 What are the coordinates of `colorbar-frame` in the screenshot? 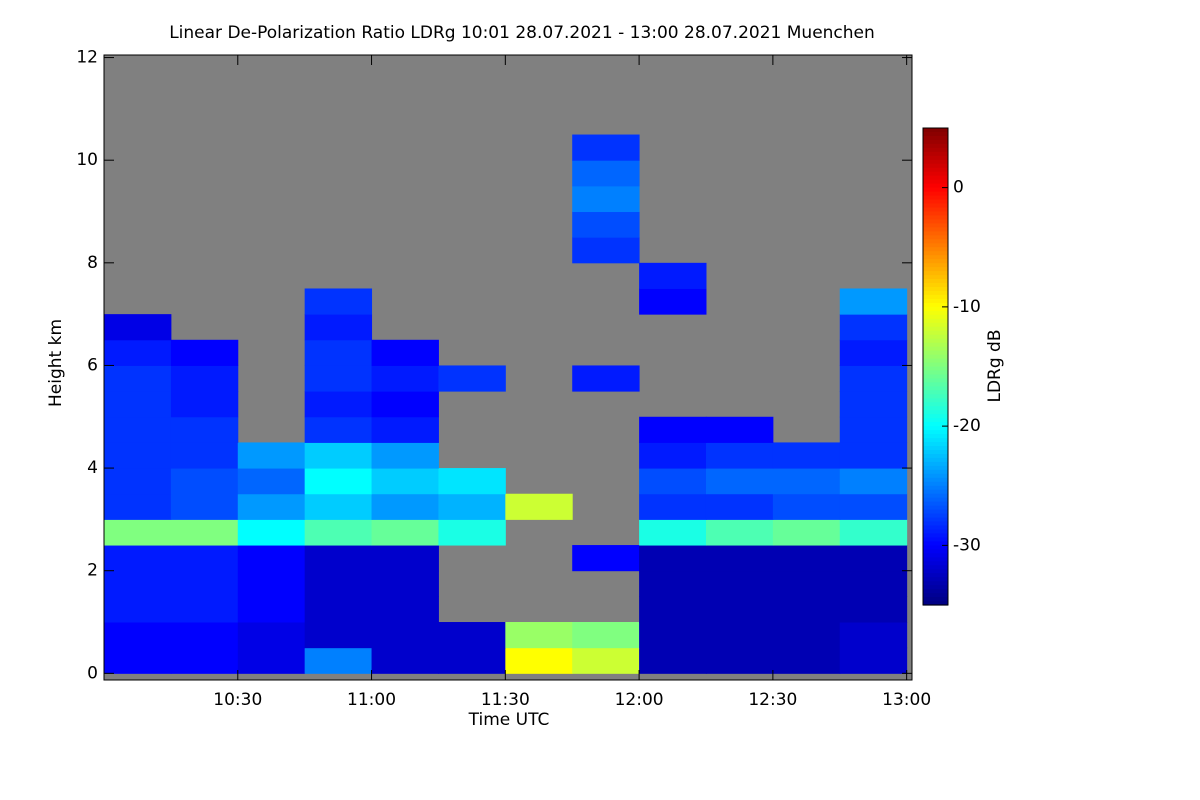 It's located at (935, 366).